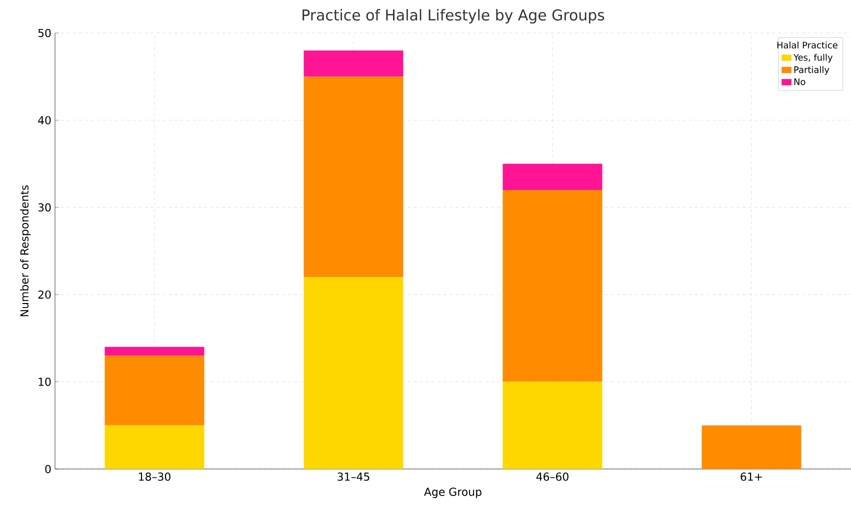  Describe the element at coordinates (552, 476) in the screenshot. I see `x-tick-label: 46–60` at that location.